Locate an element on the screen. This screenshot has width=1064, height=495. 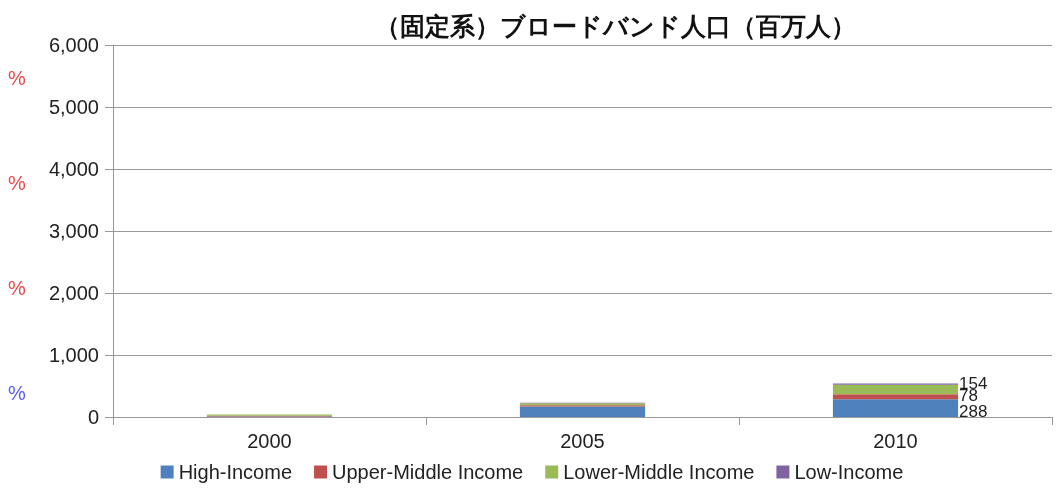
x-tick-label: 2005 is located at coordinates (582, 441).